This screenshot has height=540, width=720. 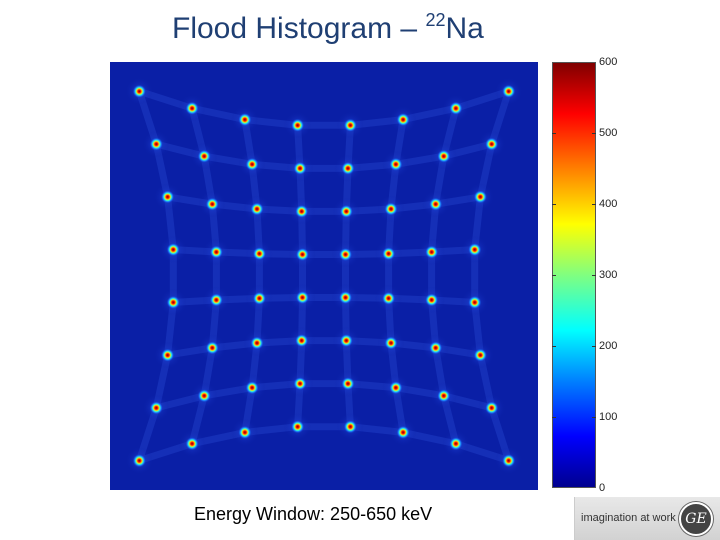 What do you see at coordinates (608, 133) in the screenshot?
I see `colorbar-tick-label: 500` at bounding box center [608, 133].